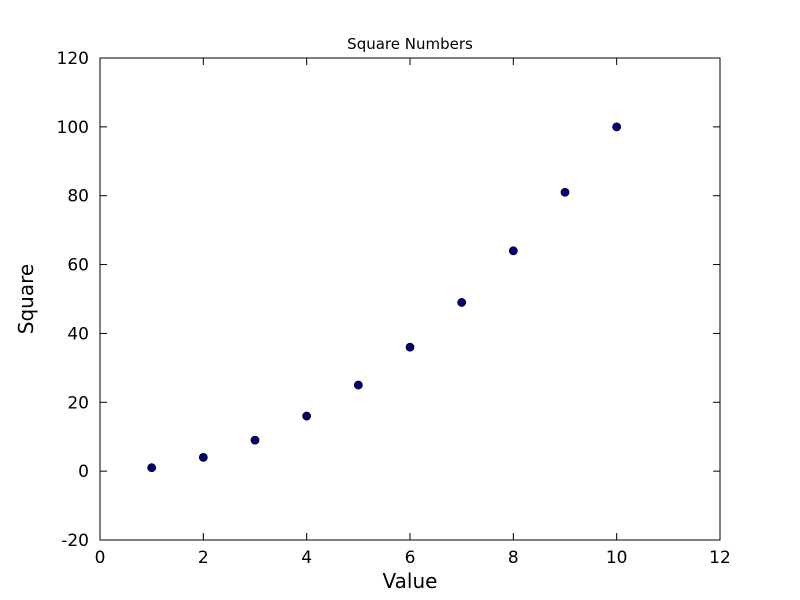 The image size is (800, 600). I want to click on chart-title: Square Numbers, so click(410, 44).